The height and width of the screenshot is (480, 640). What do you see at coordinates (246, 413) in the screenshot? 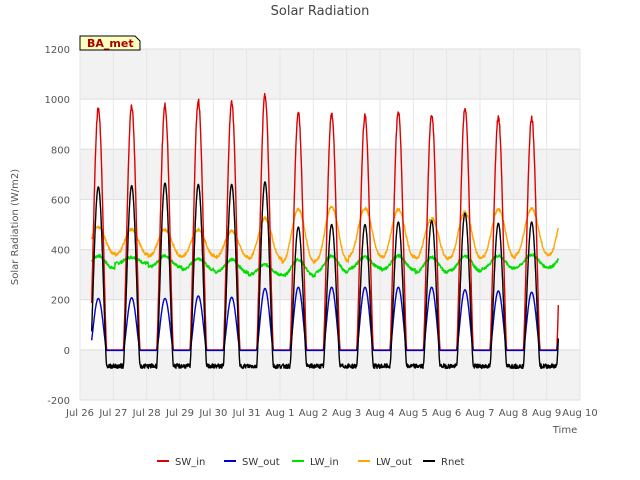
I see `x-tick-label: Jul 31` at bounding box center [246, 413].